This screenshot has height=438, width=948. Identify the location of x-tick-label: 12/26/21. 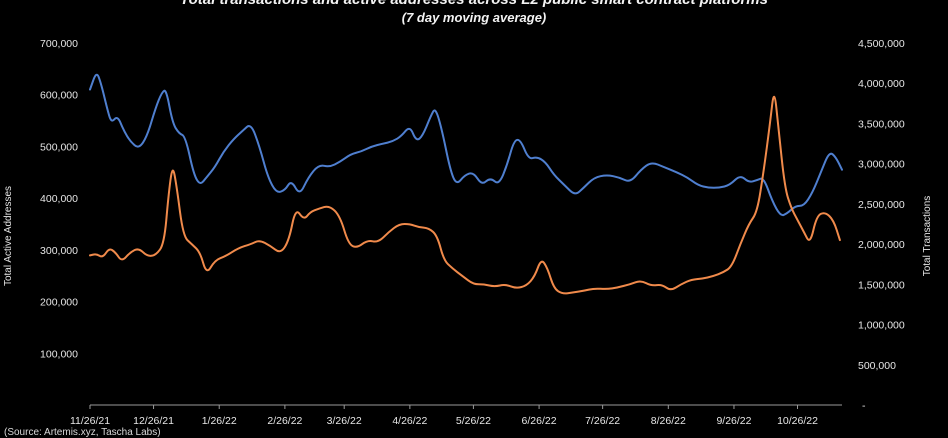
(153, 421).